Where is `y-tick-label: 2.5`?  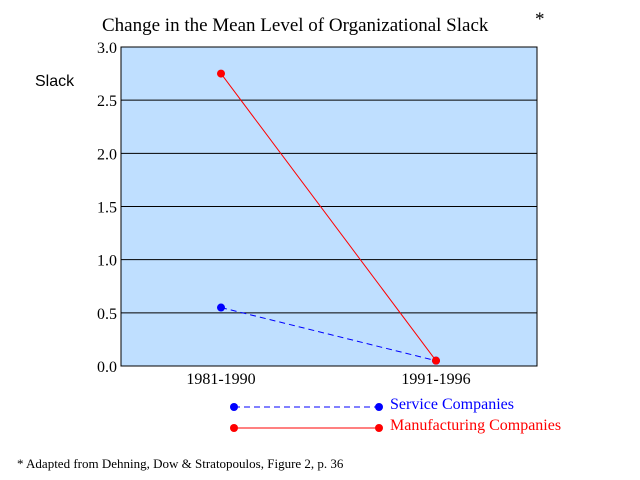
y-tick-label: 2.5 is located at coordinates (107, 101).